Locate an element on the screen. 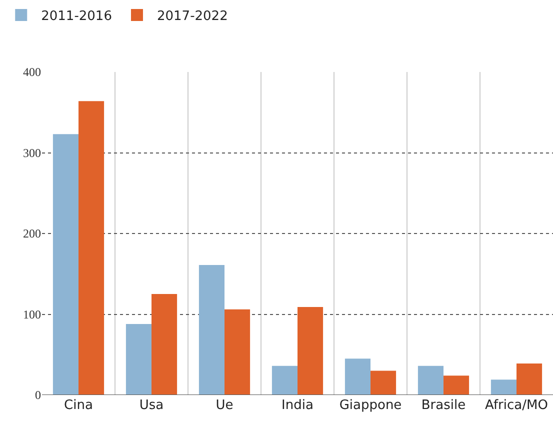 This screenshot has width=553, height=425. x-tick-label: Usa is located at coordinates (151, 405).